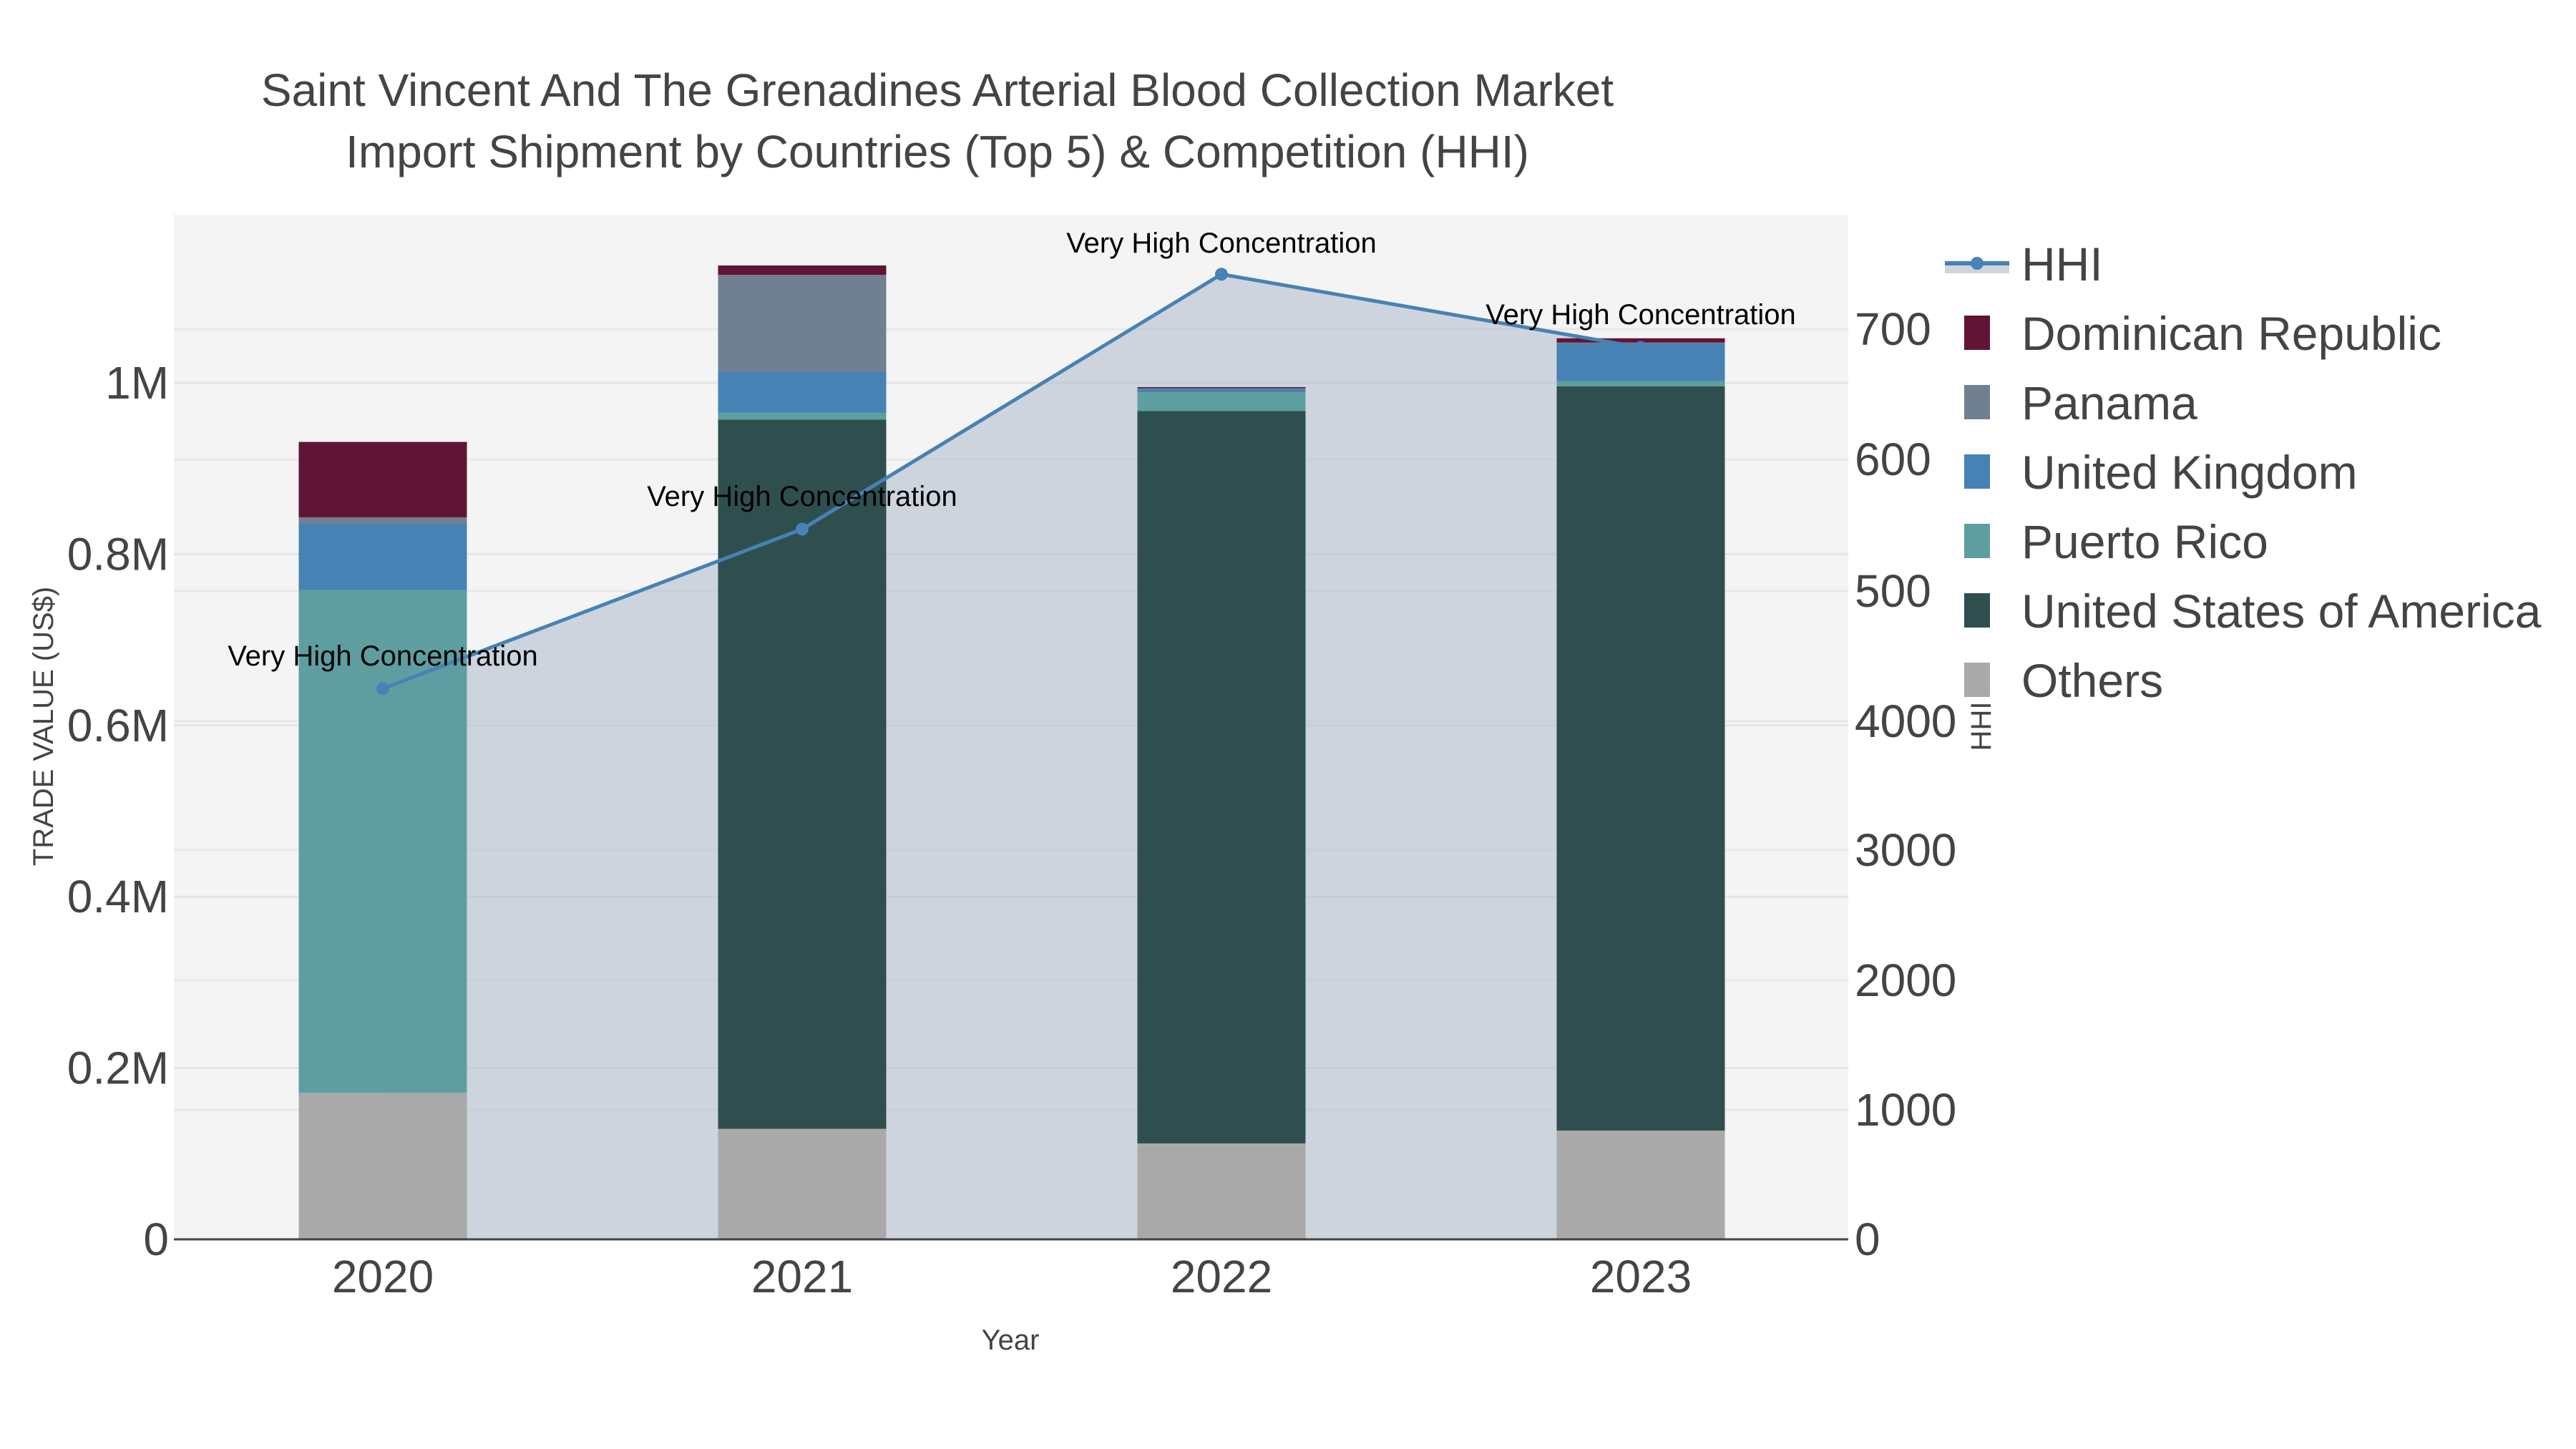 The image size is (2576, 1449). I want to click on legend-item: Others, so click(2063, 680).